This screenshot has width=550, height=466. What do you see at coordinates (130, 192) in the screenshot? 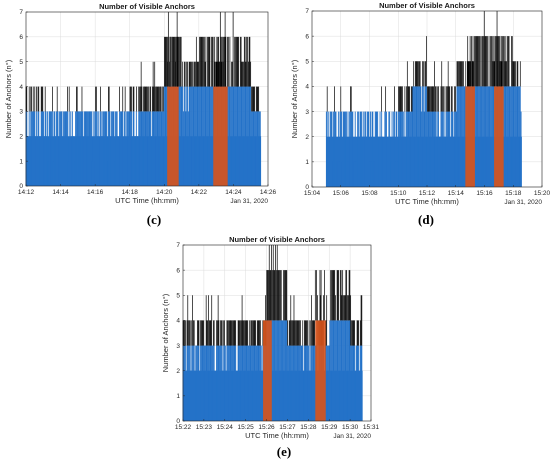
I see `x-tick-label: 14:18` at bounding box center [130, 192].